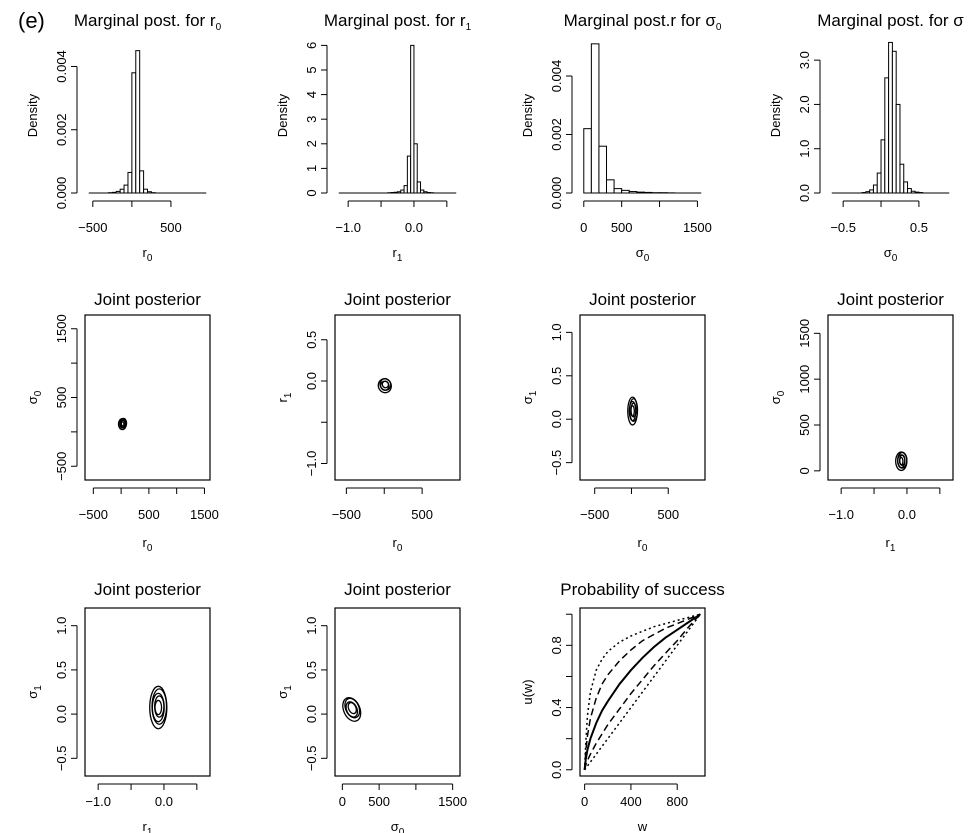  What do you see at coordinates (527, 691) in the screenshot?
I see `y-axis-label: u(w)` at bounding box center [527, 691].